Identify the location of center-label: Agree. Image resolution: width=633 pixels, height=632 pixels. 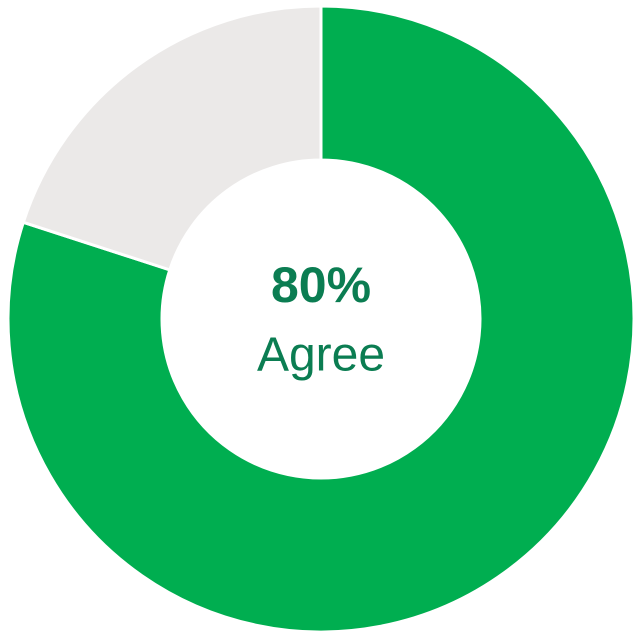
(321, 355).